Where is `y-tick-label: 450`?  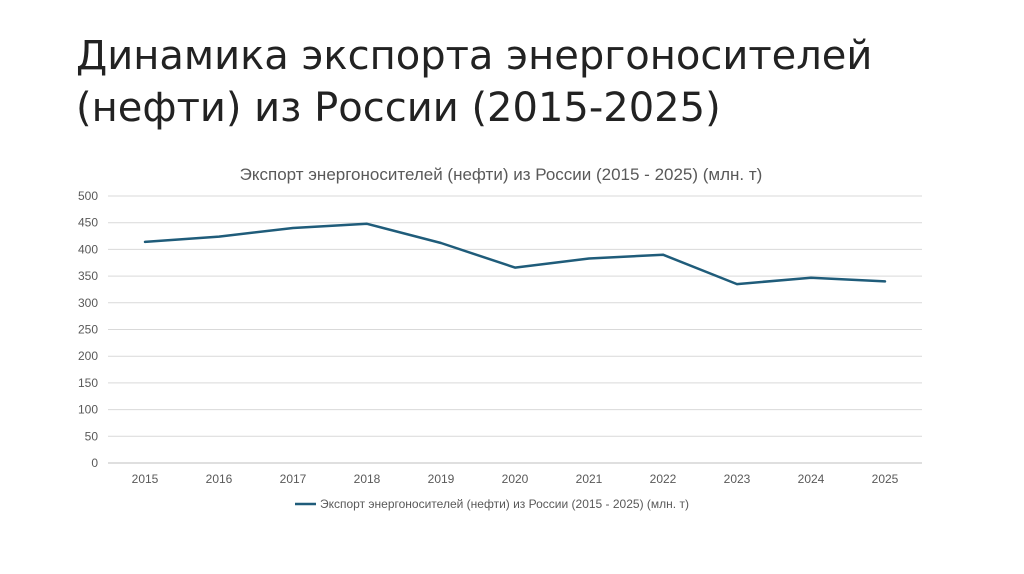 y-tick-label: 450 is located at coordinates (88, 223).